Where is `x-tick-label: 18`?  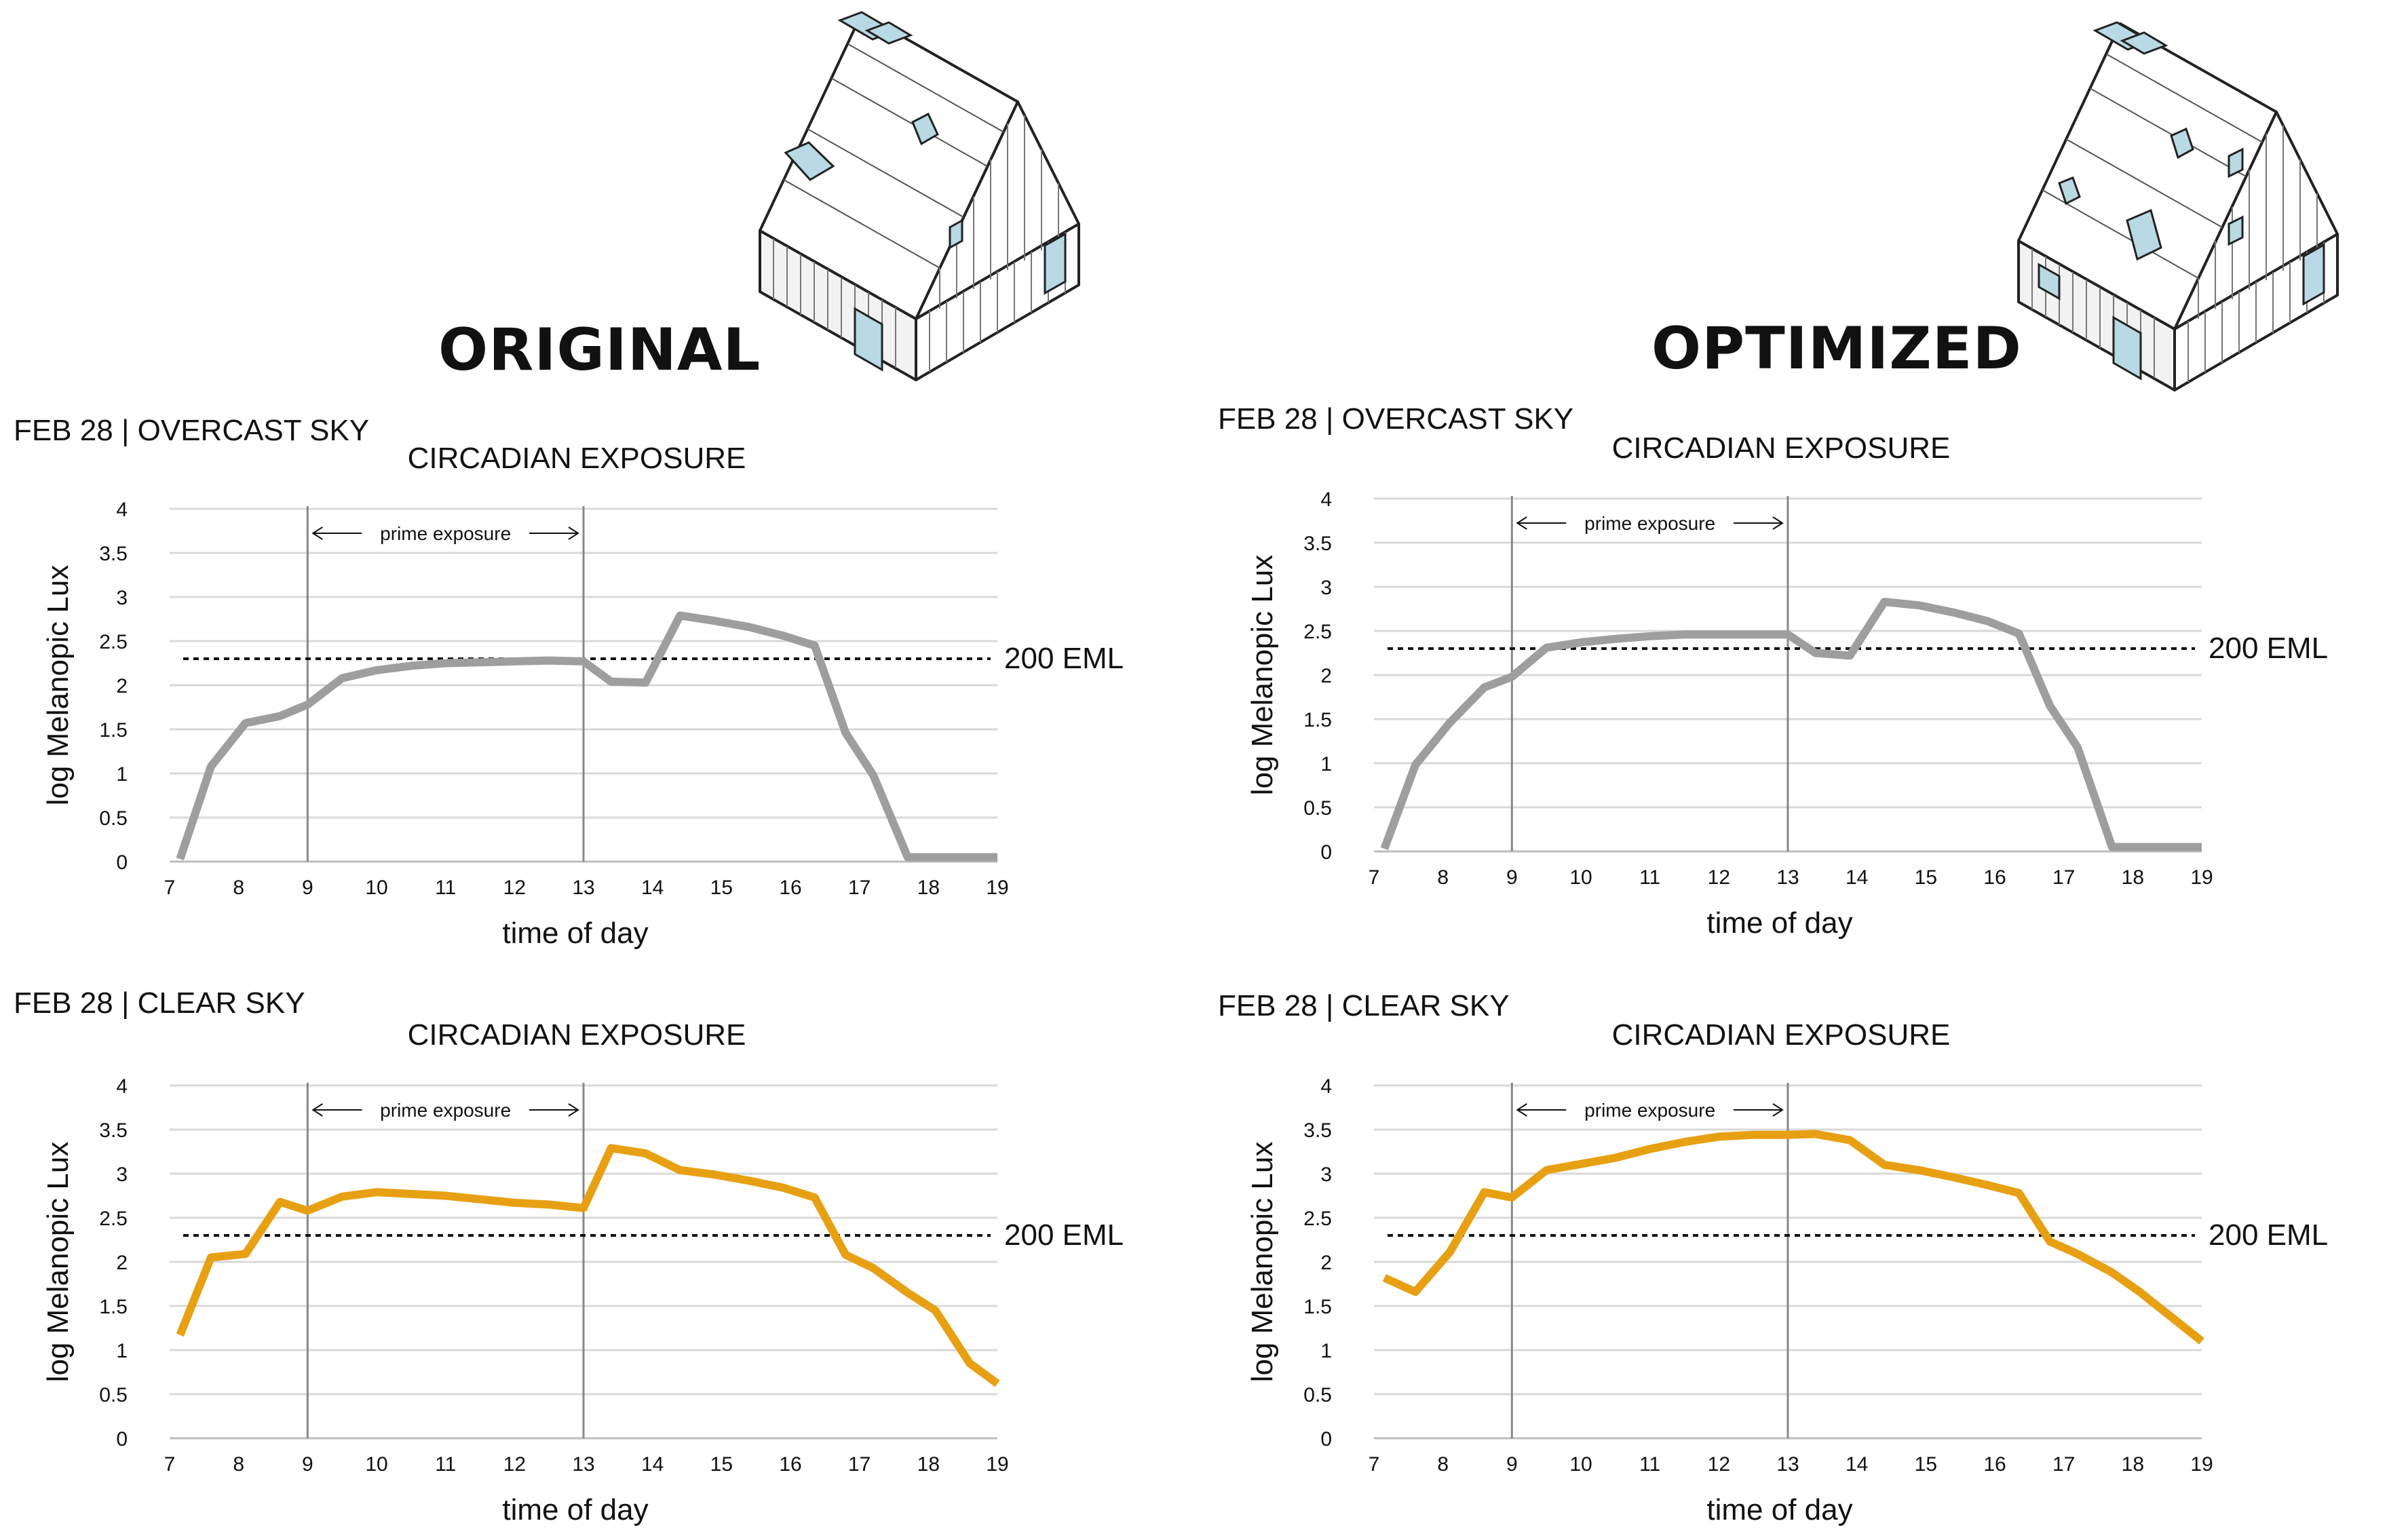 x-tick-label: 18 is located at coordinates (2133, 1465).